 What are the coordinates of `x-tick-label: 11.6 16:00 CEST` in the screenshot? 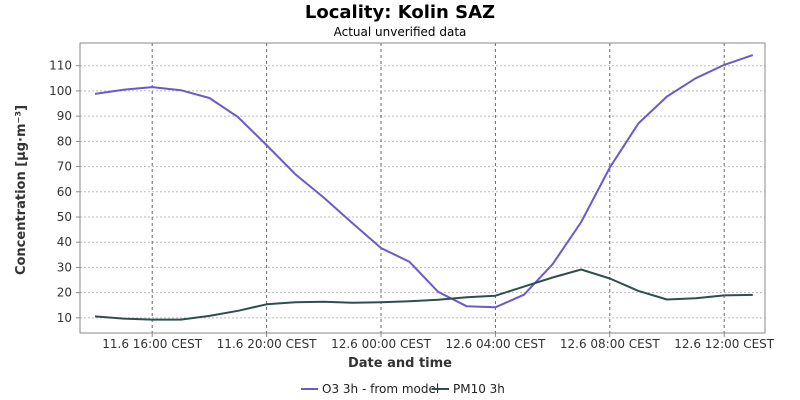 It's located at (152, 344).